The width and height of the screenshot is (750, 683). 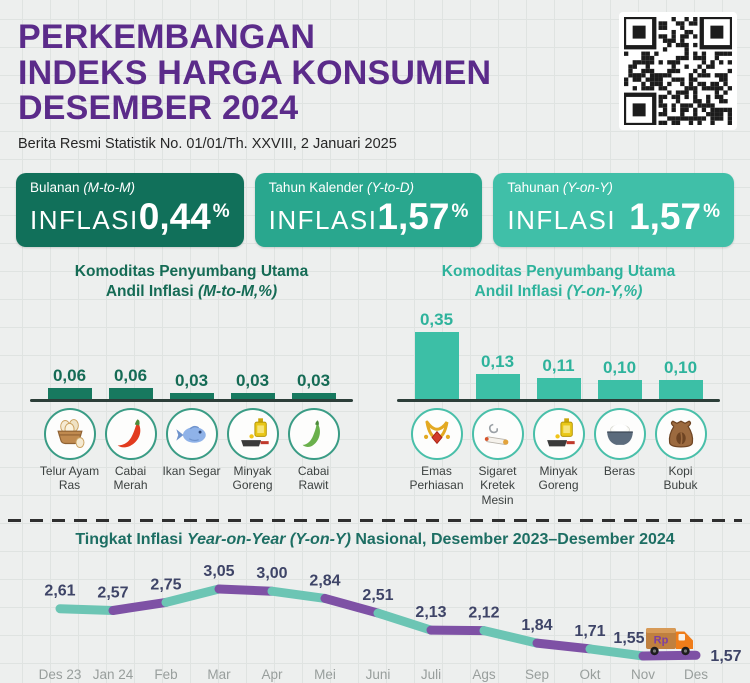 What do you see at coordinates (589, 674) in the screenshot?
I see `x-axis-label: Okt` at bounding box center [589, 674].